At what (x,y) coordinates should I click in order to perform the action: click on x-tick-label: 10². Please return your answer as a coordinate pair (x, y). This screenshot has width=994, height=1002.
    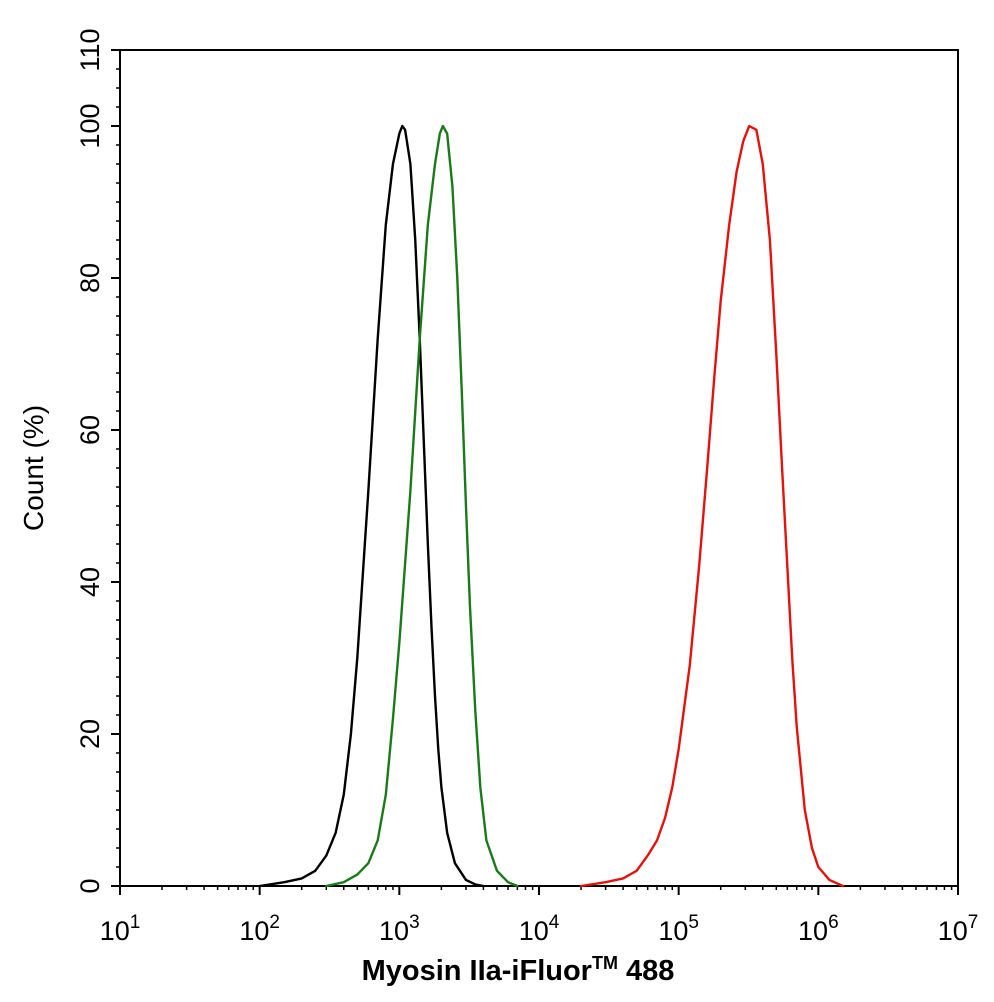
    Looking at the image, I should click on (259, 929).